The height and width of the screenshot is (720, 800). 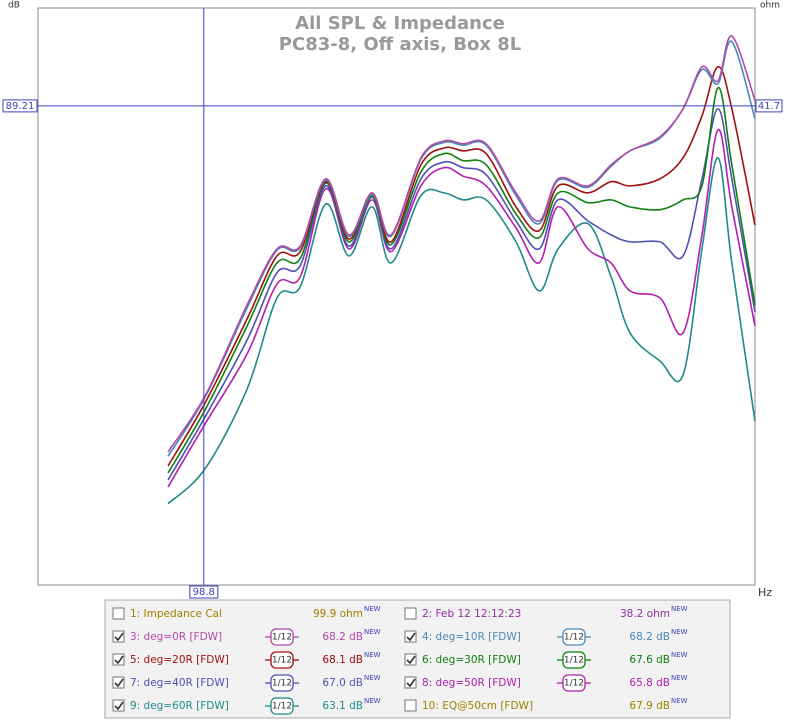 I want to click on cursor-x-label: 98.8, so click(x=204, y=592).